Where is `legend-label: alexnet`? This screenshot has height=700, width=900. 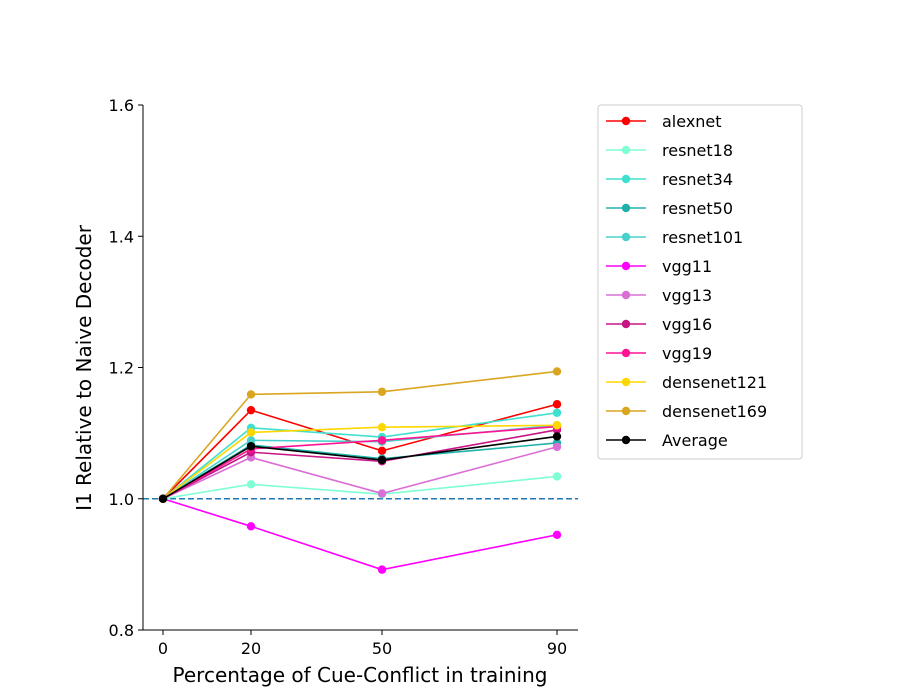
legend-label: alexnet is located at coordinates (692, 121).